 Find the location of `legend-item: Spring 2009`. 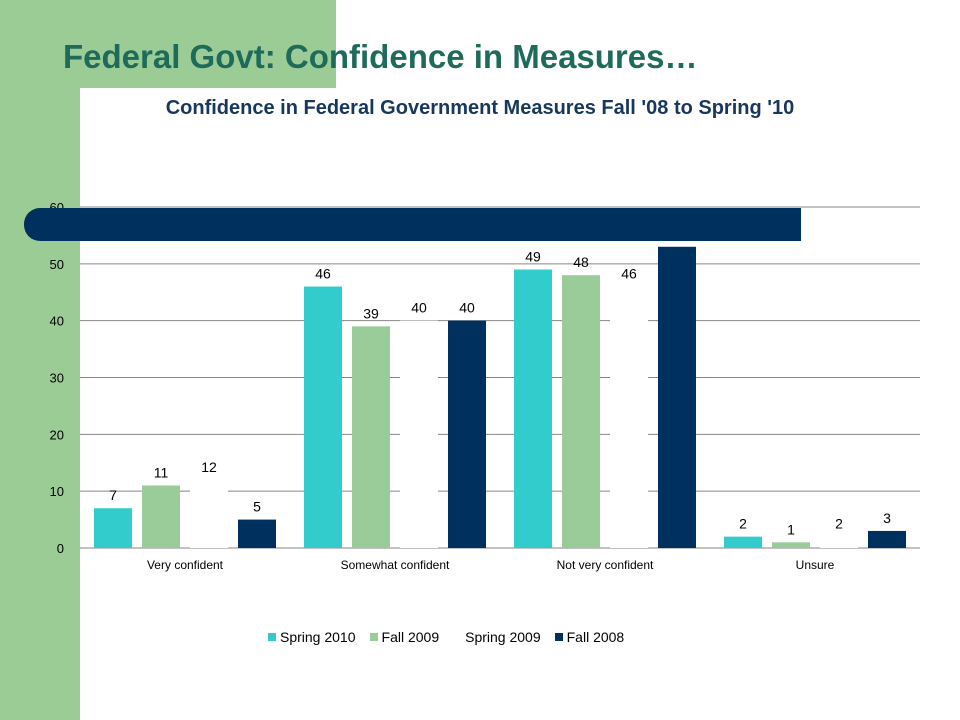

legend-item: Spring 2009 is located at coordinates (497, 637).